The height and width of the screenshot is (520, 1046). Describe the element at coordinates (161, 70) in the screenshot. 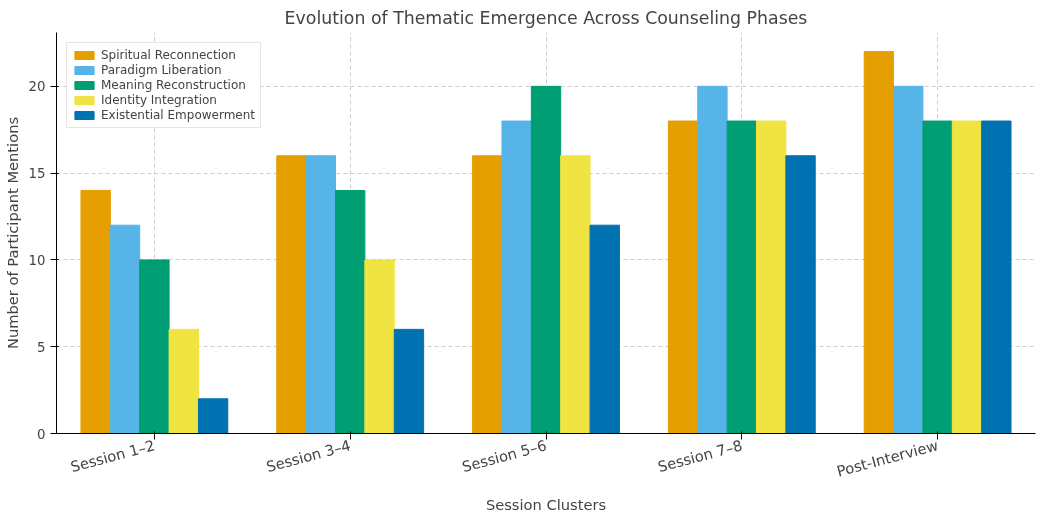

I see `legend-label: Paradigm Liberation` at that location.